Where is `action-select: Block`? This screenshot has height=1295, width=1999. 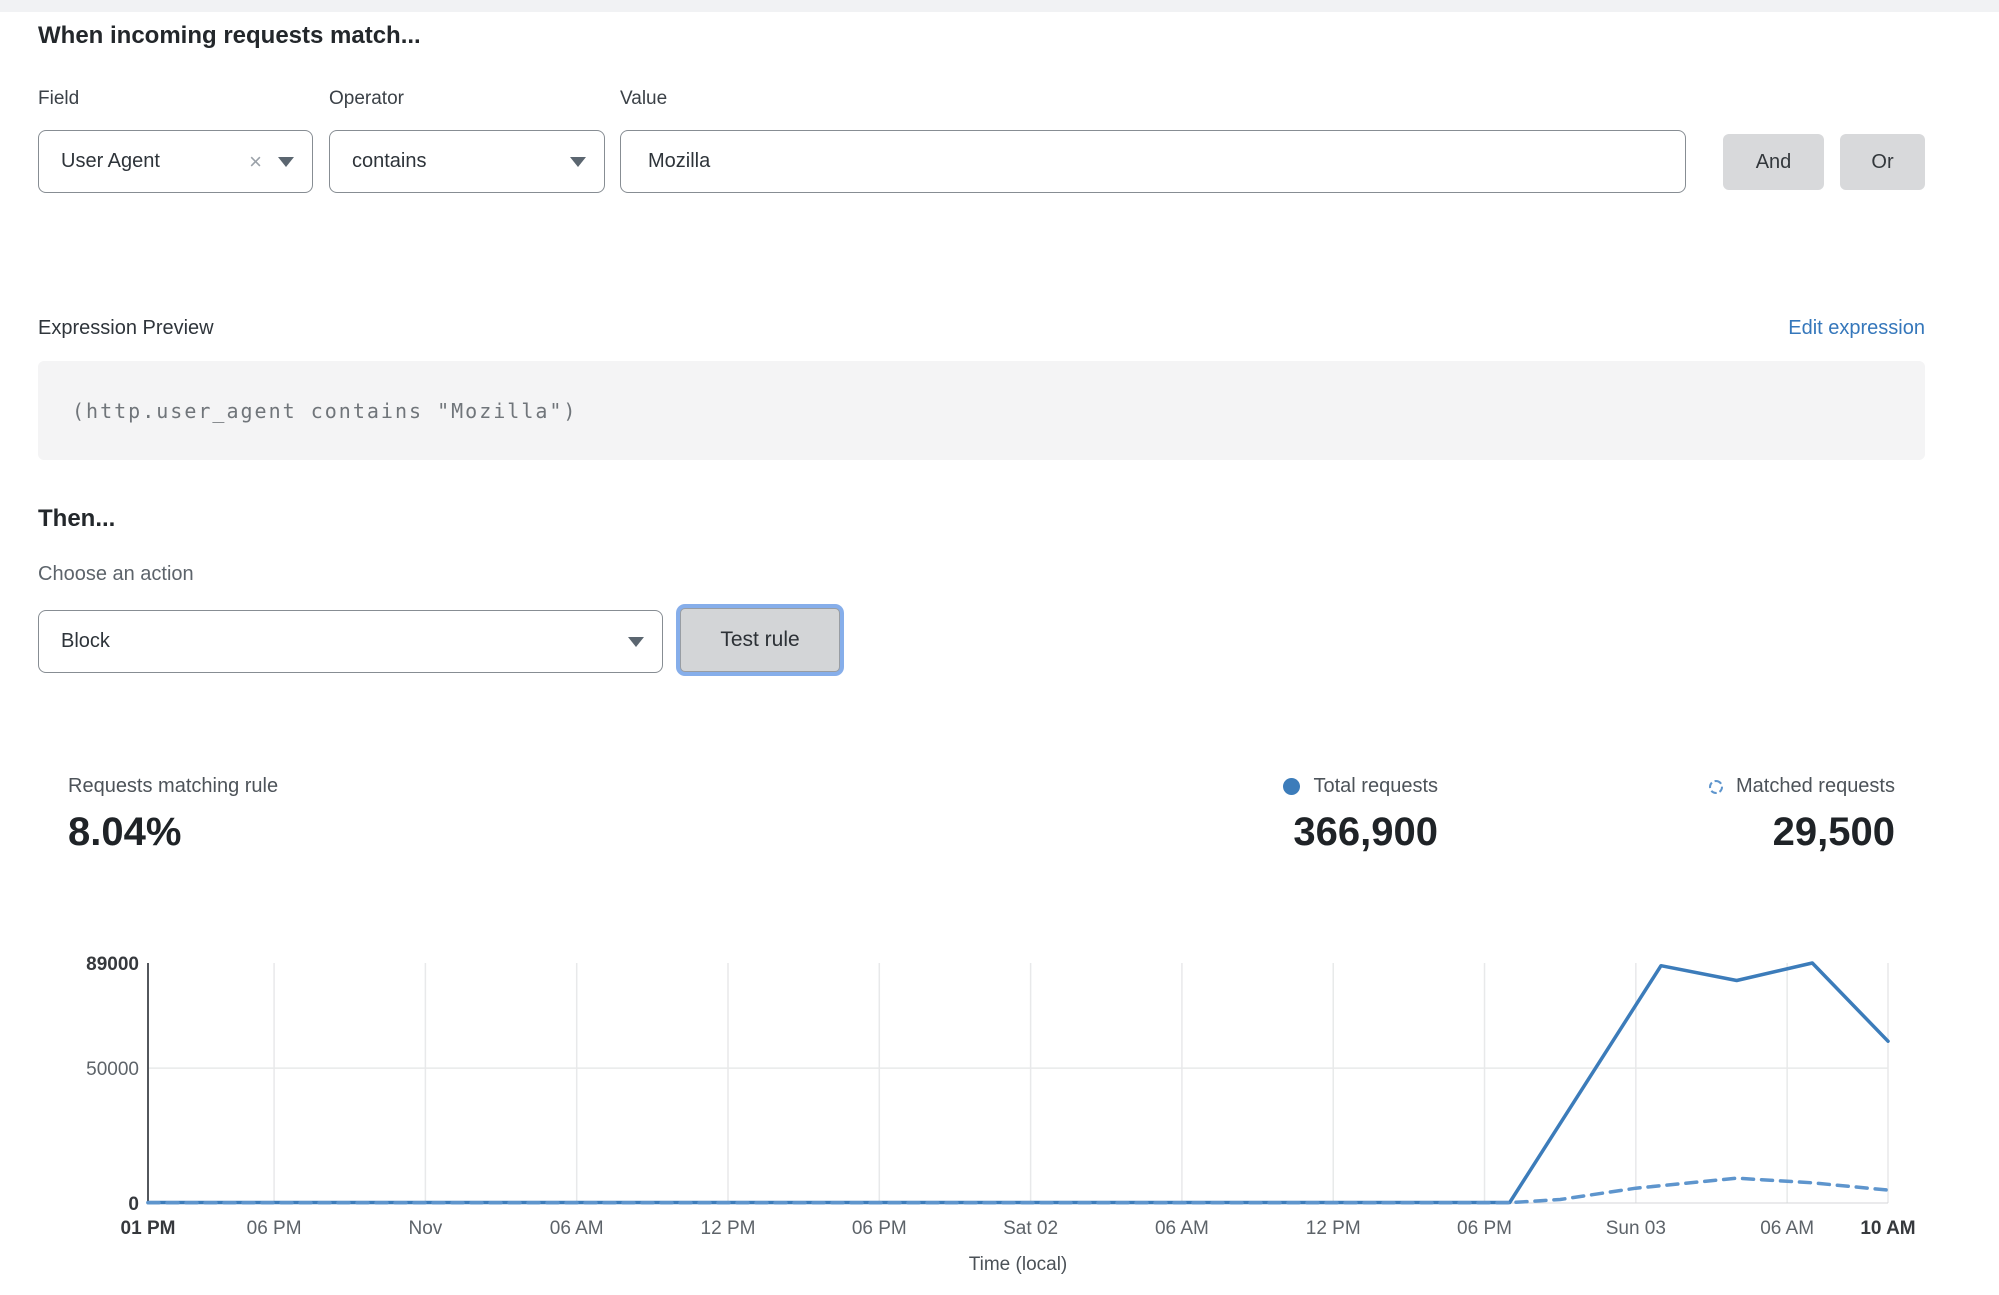 action-select: Block is located at coordinates (350, 641).